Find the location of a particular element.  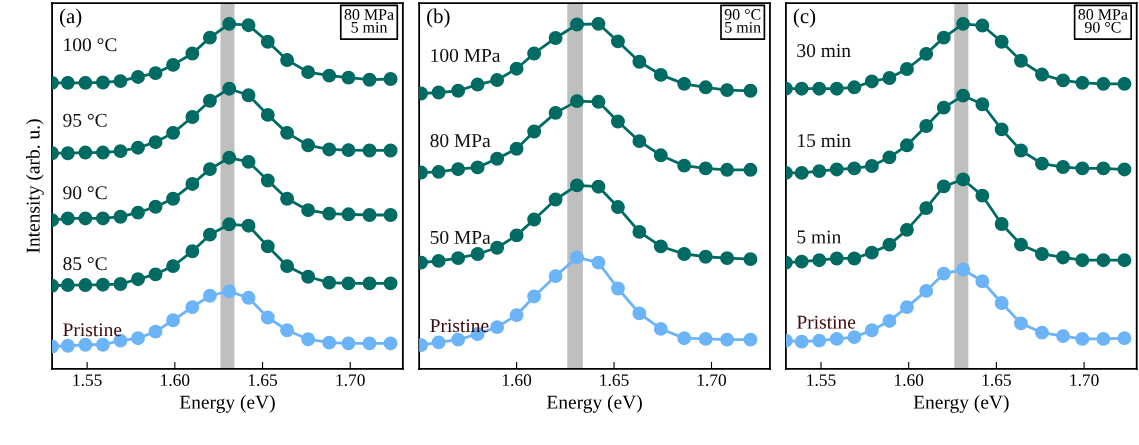

x-tick-label: 1.65 is located at coordinates (614, 380).